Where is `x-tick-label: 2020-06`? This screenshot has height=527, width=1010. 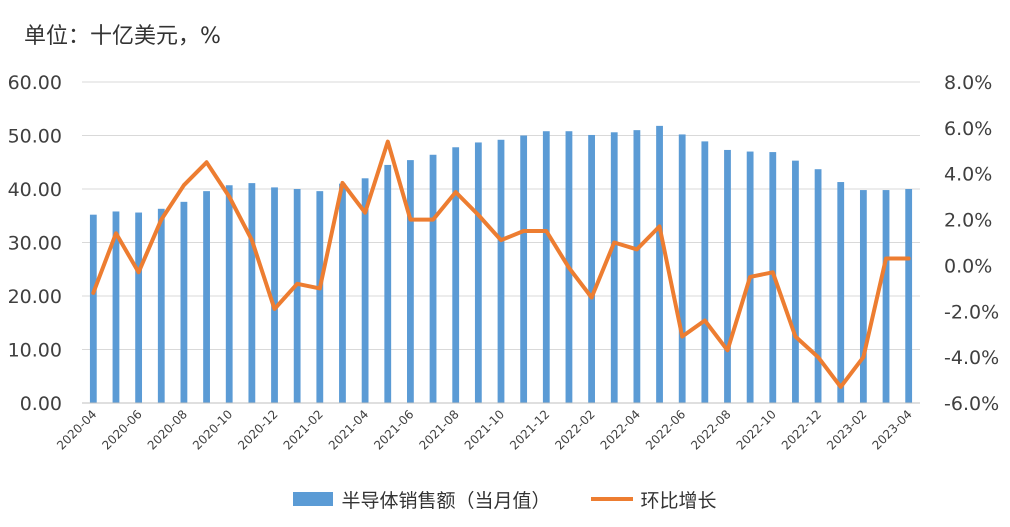 x-tick-label: 2020-06 is located at coordinates (121, 429).